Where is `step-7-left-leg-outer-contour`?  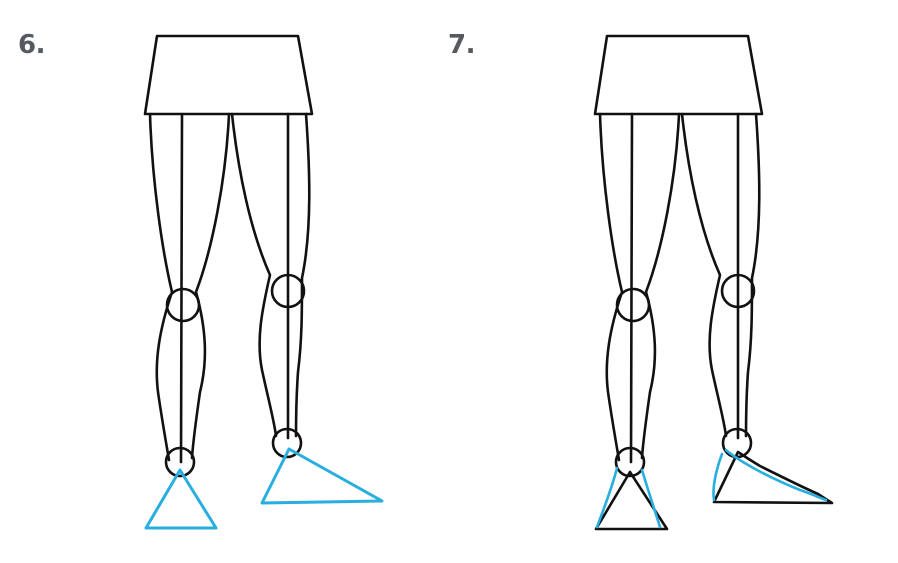
step-7-left-leg-outer-contour is located at coordinates (611, 287).